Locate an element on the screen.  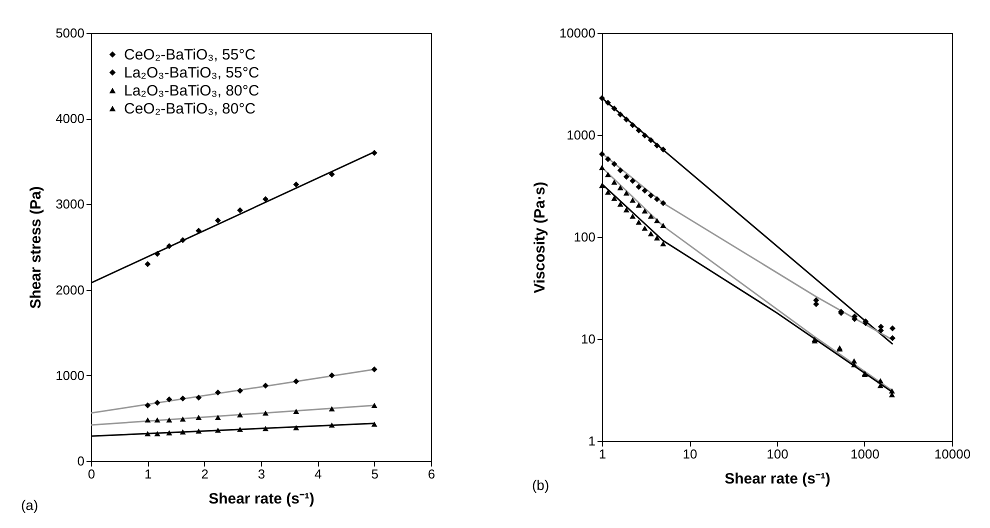
y-axis-title: Shear stress (Pa) is located at coordinates (36, 247).